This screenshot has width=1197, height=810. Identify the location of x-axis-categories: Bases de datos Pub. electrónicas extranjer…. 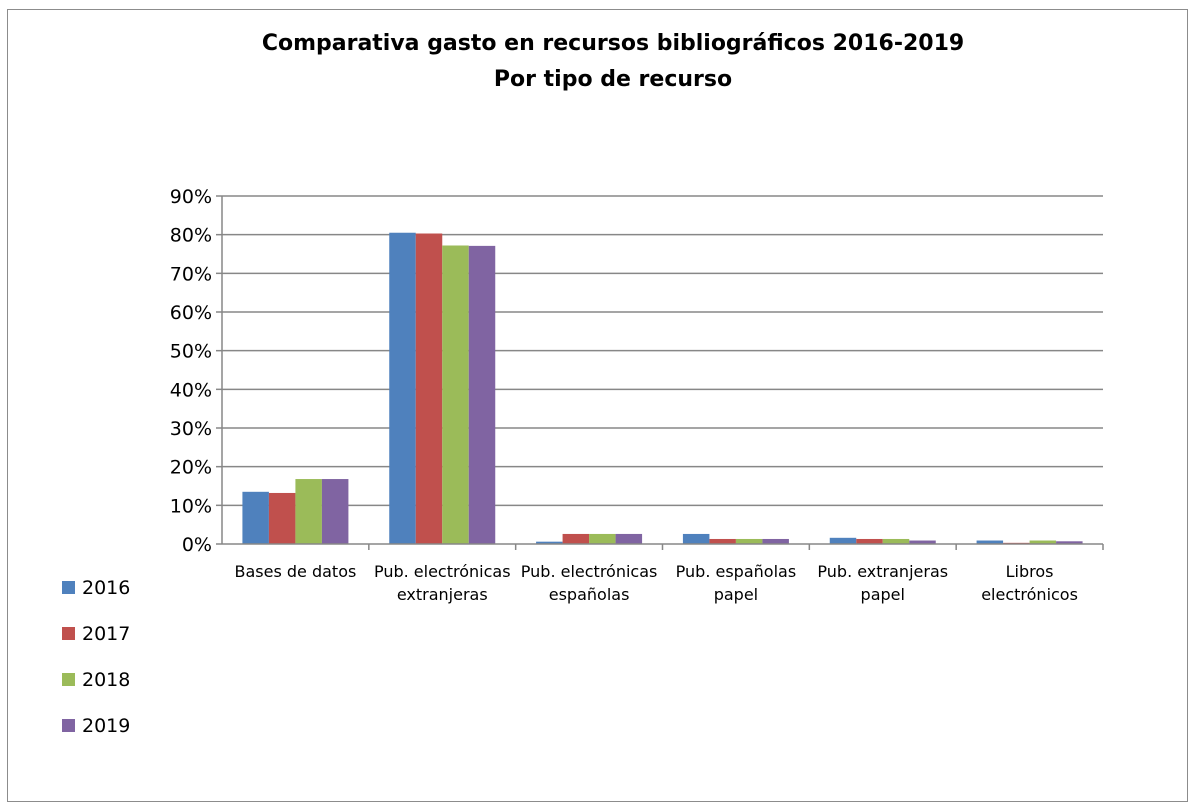
(656, 583).